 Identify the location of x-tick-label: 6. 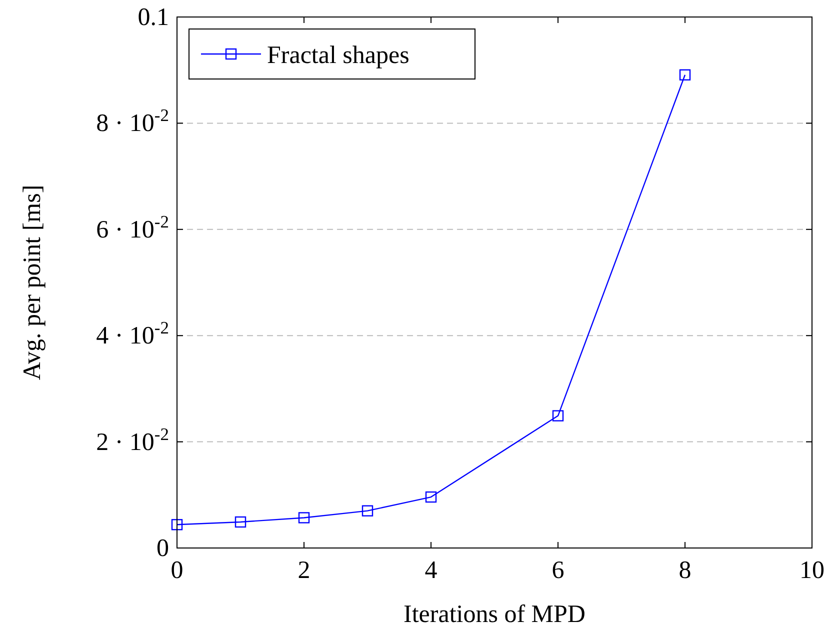
(558, 570).